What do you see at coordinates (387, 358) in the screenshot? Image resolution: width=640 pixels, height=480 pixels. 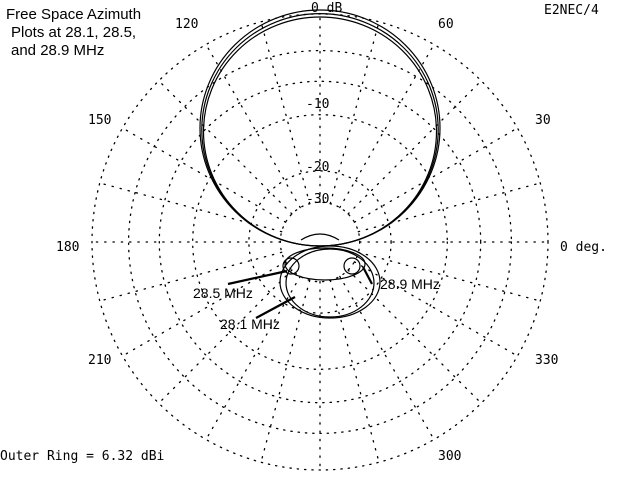 I see `spoke-300deg` at bounding box center [387, 358].